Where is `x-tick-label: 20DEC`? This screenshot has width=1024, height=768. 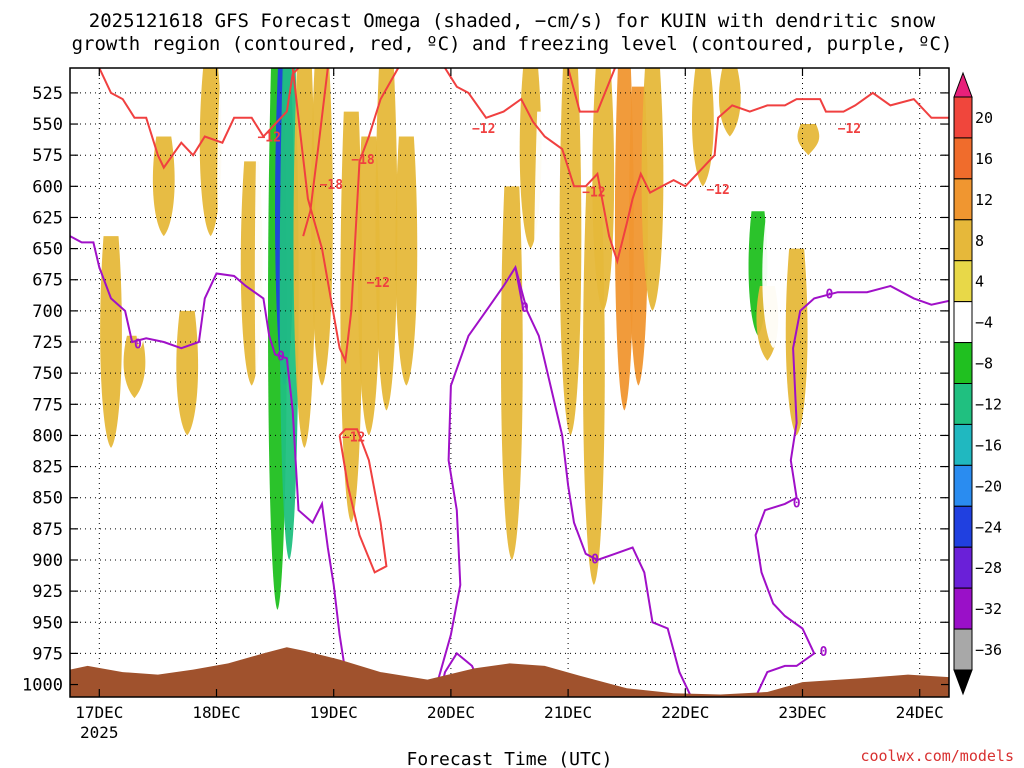 x-tick-label: 20DEC is located at coordinates (451, 712).